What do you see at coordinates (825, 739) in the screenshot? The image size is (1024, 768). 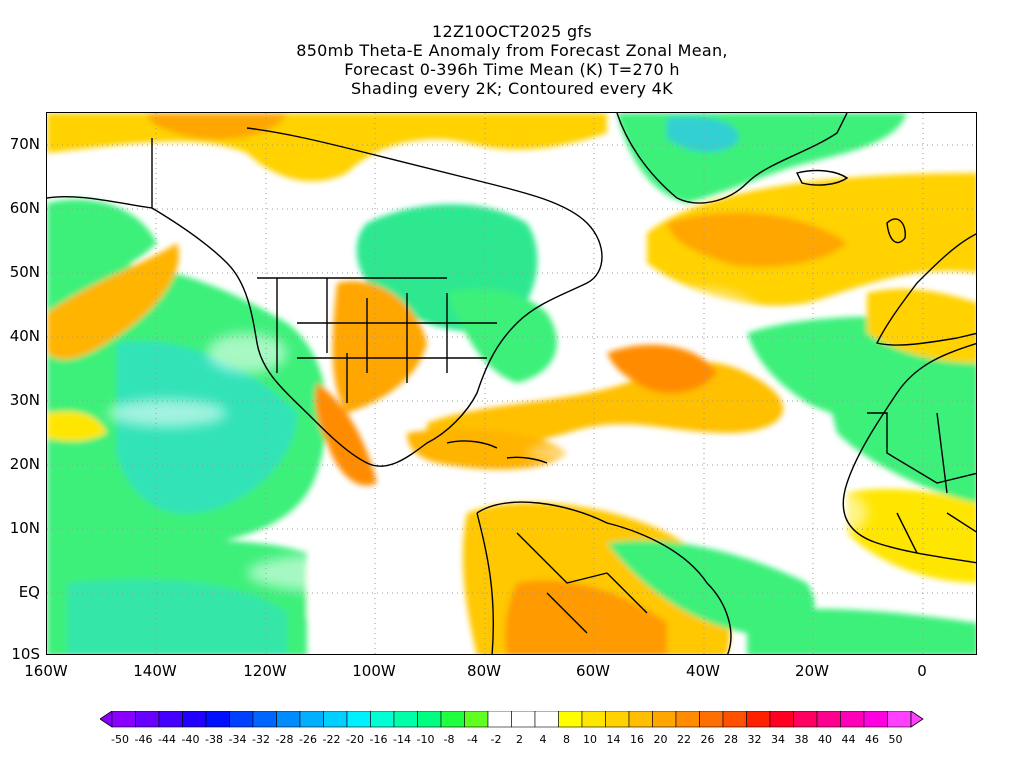 I see `colorbar-label: 40` at bounding box center [825, 739].